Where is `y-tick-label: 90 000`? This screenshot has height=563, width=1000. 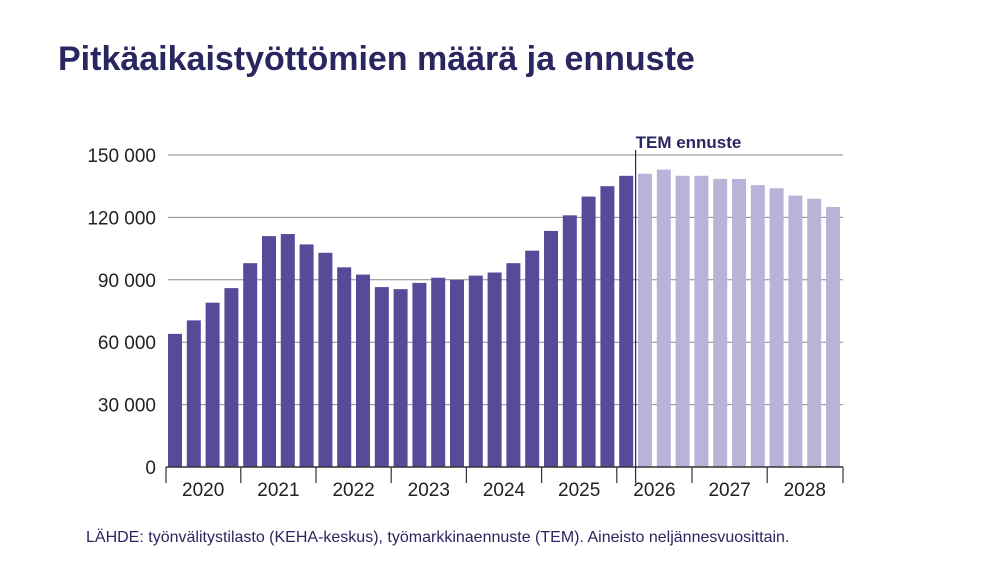 y-tick-label: 90 000 is located at coordinates (127, 281).